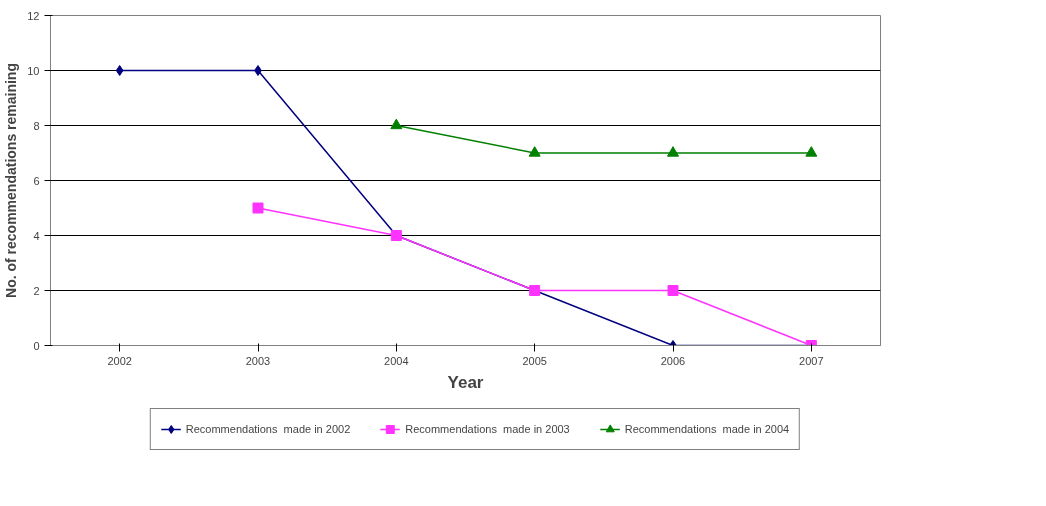 This screenshot has height=506, width=1046. What do you see at coordinates (268, 429) in the screenshot?
I see `legend-label: Recommendations made in 2002` at bounding box center [268, 429].